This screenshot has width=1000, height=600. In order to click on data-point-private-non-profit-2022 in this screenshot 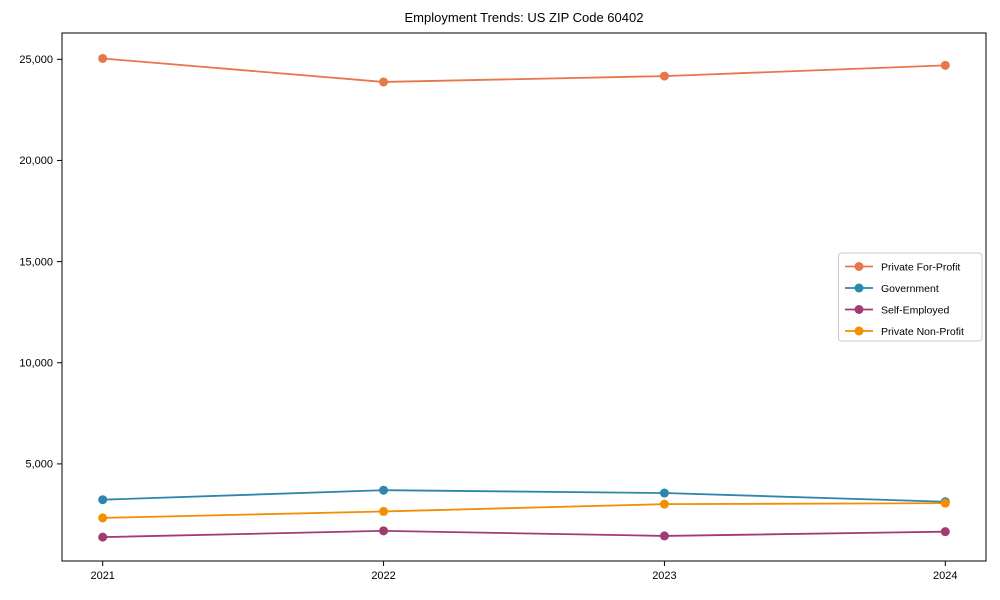, I will do `click(384, 511)`.